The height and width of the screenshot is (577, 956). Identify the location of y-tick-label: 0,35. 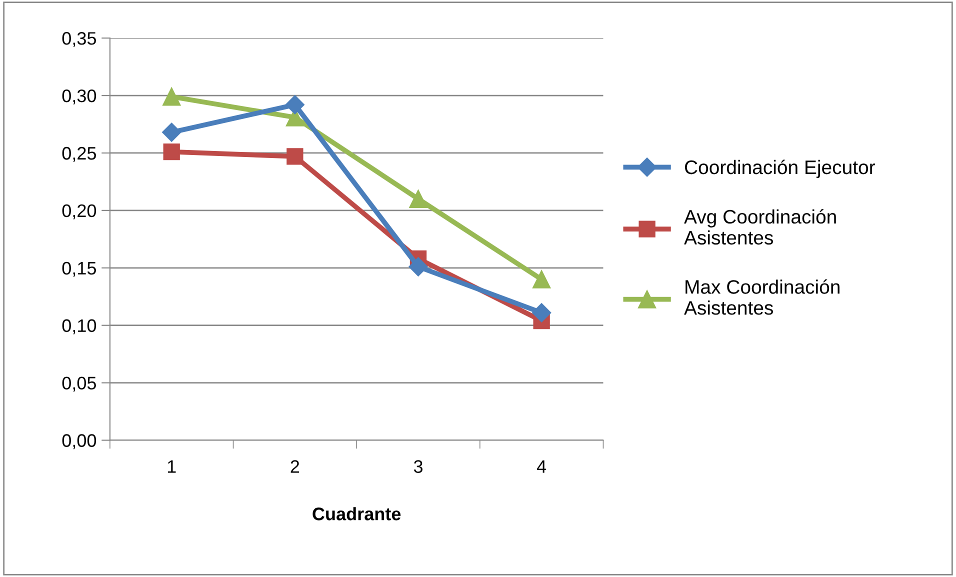
(79, 39).